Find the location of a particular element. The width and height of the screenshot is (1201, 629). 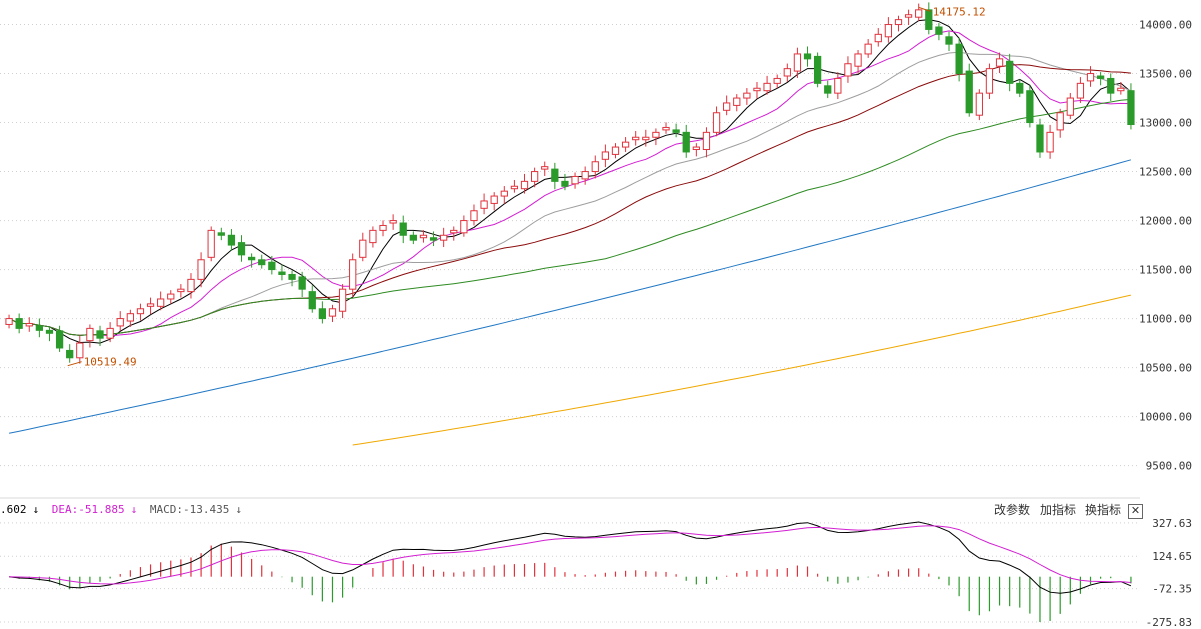

dea-arrow-icon: ↓ is located at coordinates (134, 509).